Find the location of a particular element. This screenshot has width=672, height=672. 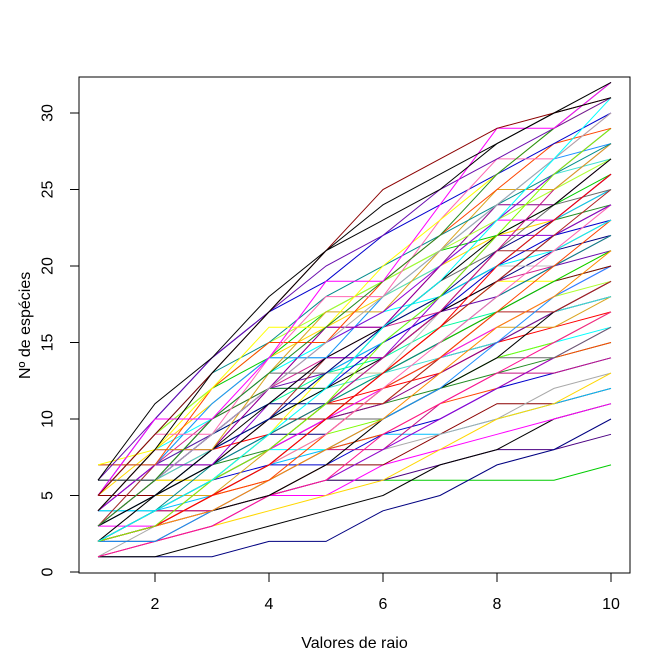

x-tick-label: 2 is located at coordinates (155, 604).